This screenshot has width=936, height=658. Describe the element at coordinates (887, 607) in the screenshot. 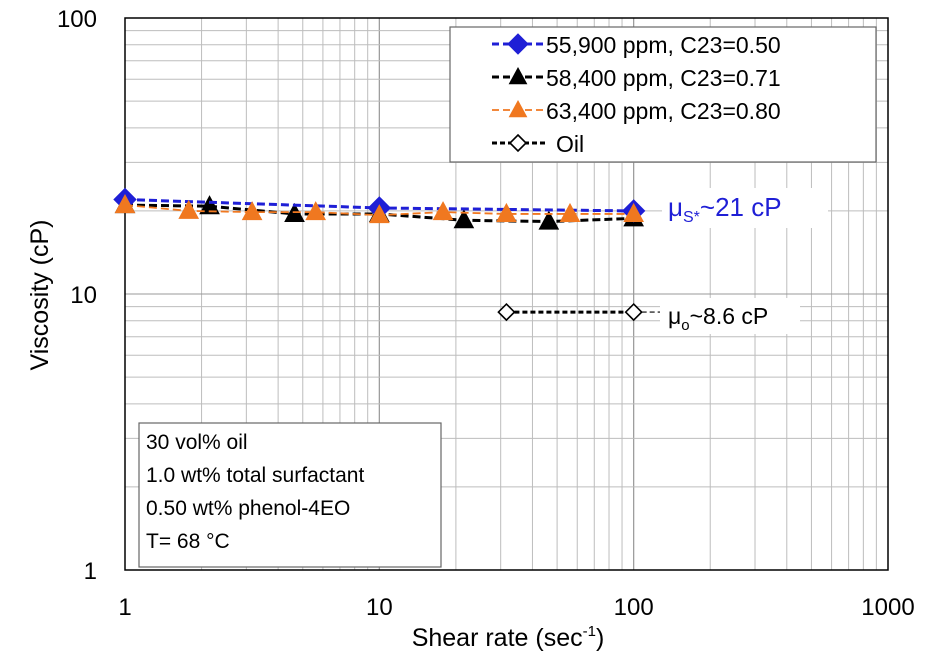

I see `x-tick-label-1000: 1000` at that location.